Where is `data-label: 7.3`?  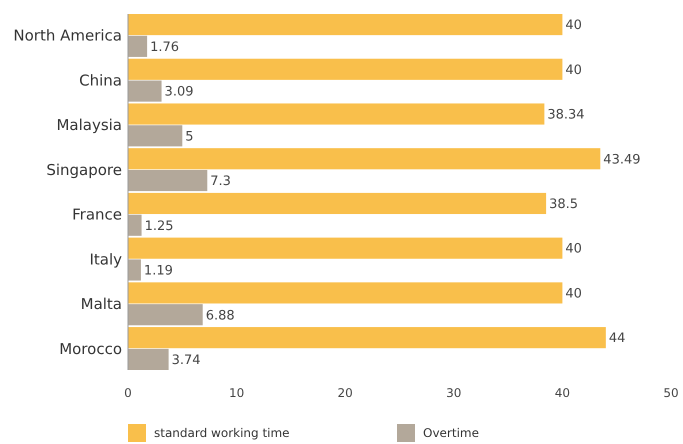
data-label: 7.3 is located at coordinates (220, 182).